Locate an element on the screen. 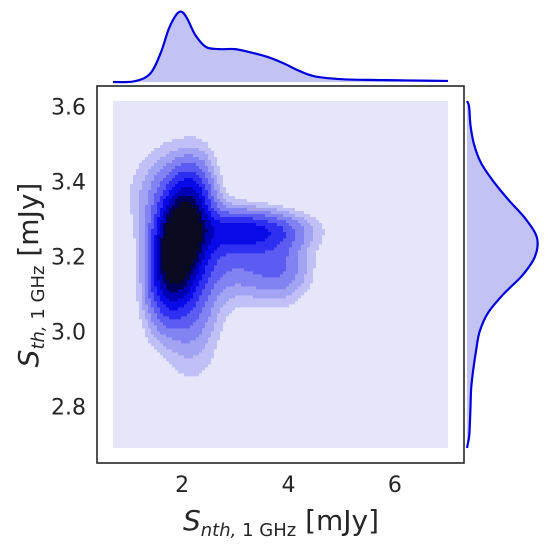  y-tick-label: 3.2 is located at coordinates (68, 258).